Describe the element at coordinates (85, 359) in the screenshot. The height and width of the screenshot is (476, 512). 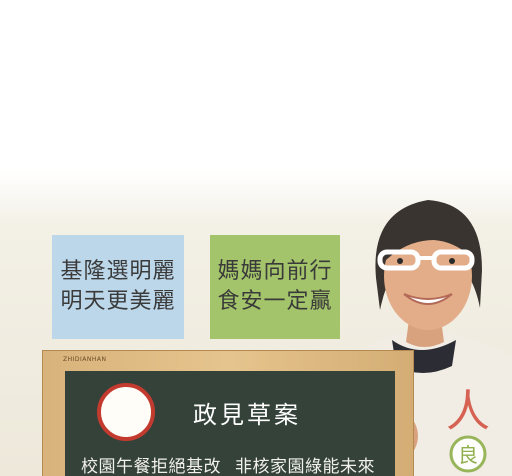
I see `board-brand: ZHIDIANHAN` at that location.